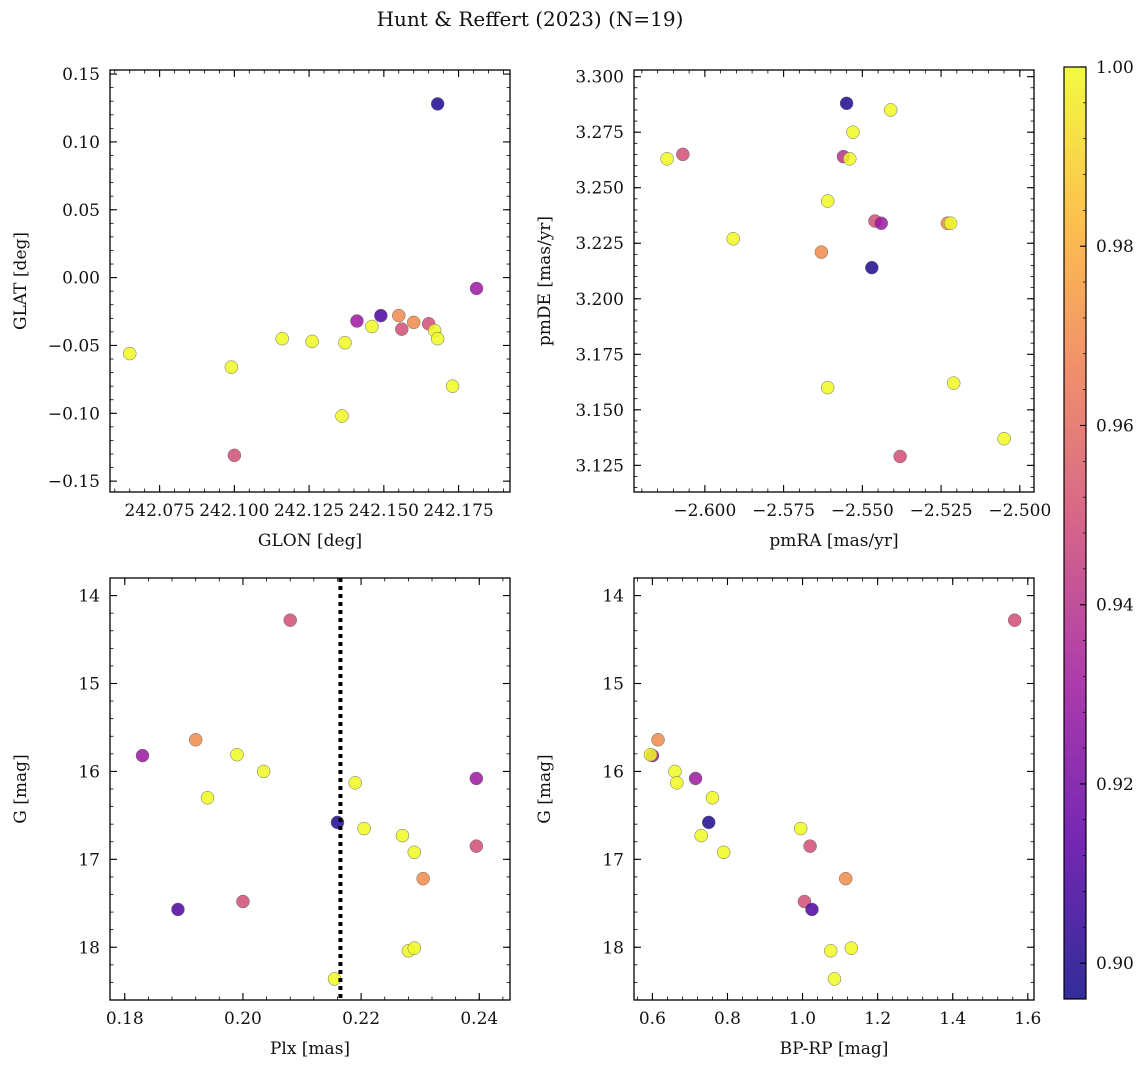 The image size is (1148, 1067). Describe the element at coordinates (89, 948) in the screenshot. I see `y-tick-label: 18` at that location.